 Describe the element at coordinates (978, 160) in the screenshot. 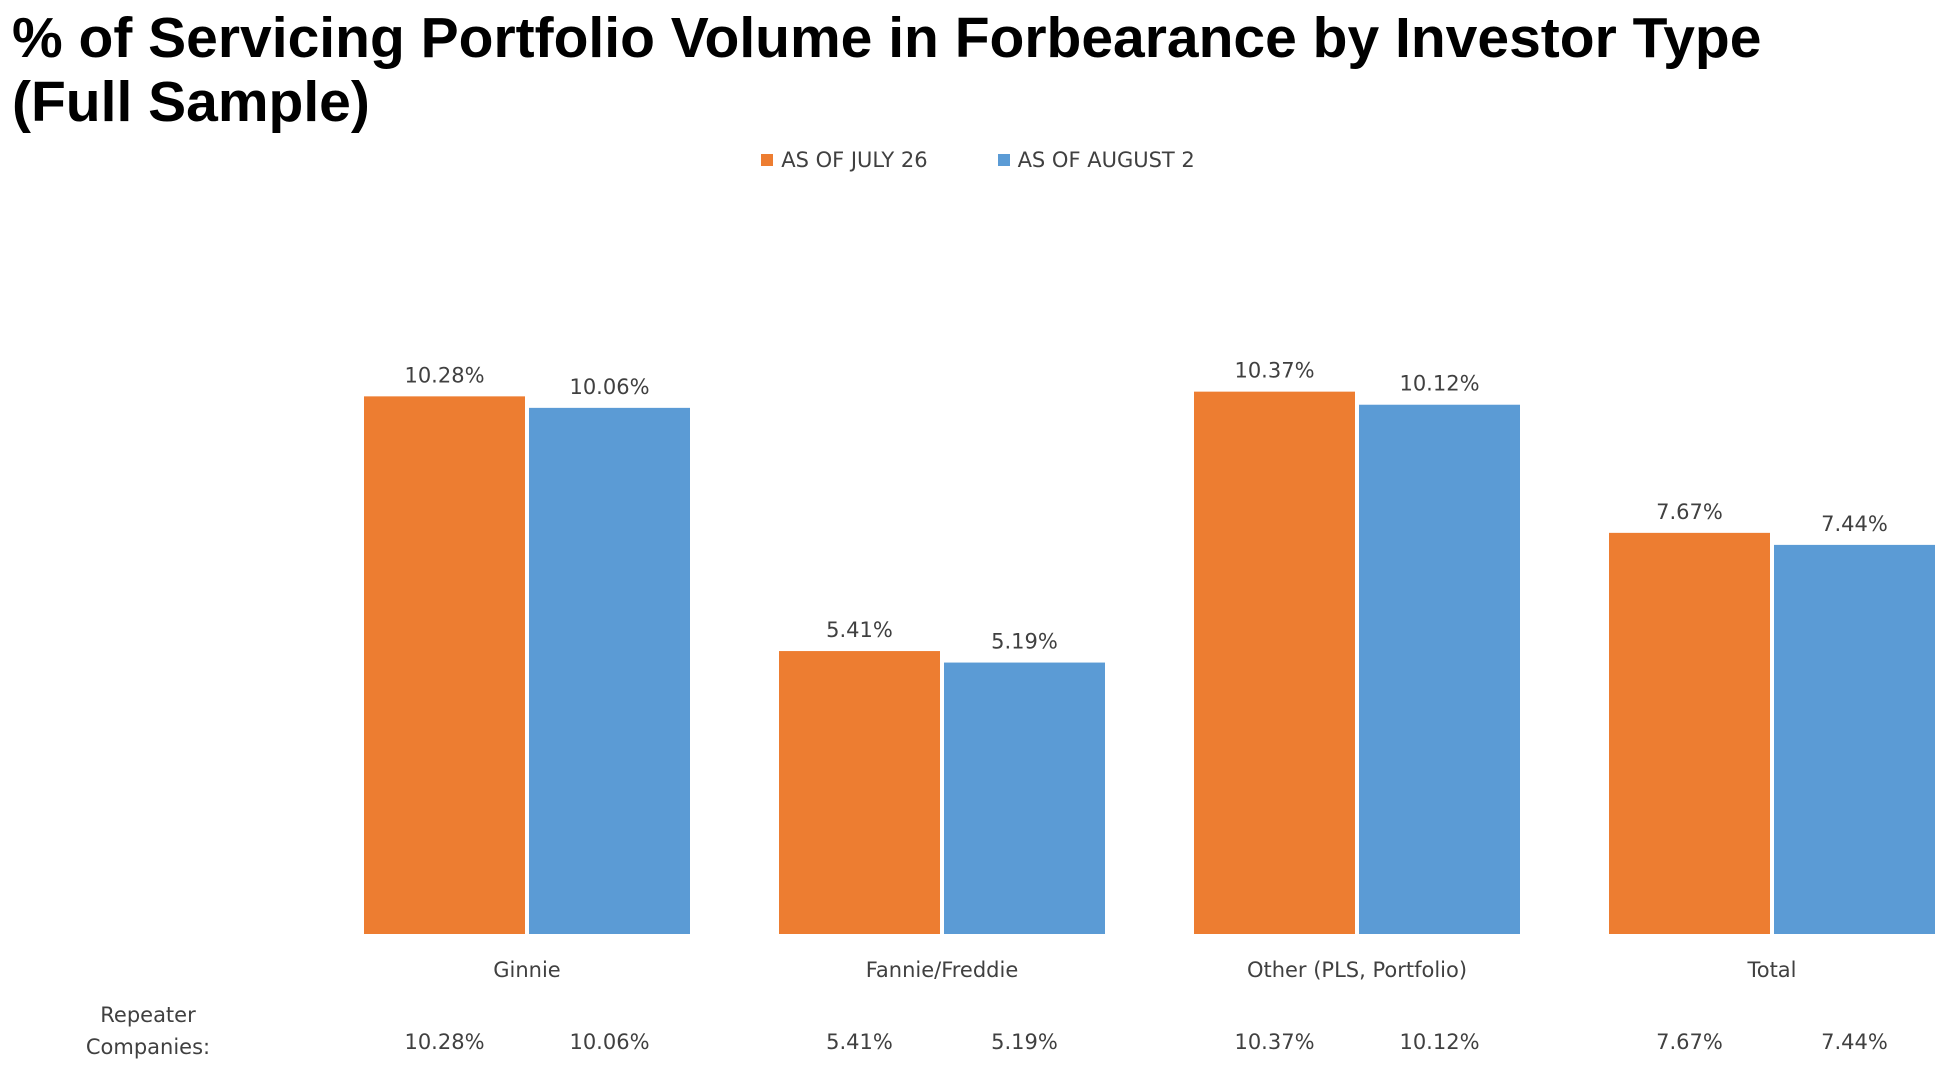

I see `chart-legend: AS OF JULY 26 AS OF AUGUST 2` at that location.